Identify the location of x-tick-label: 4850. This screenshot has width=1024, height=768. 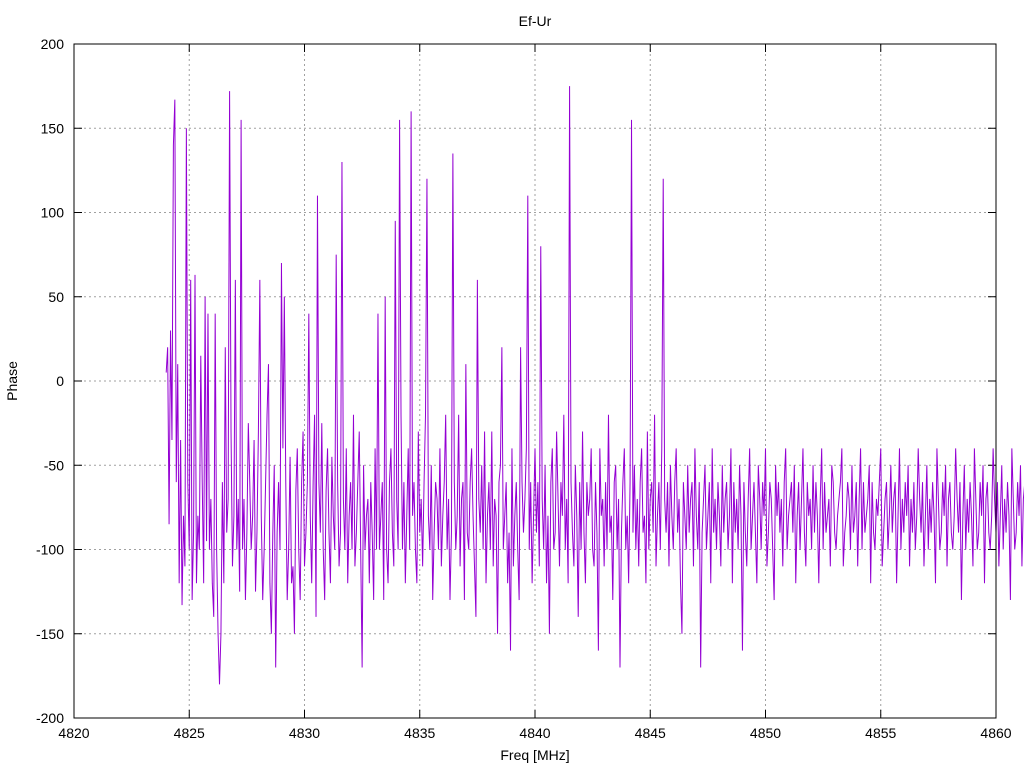
(765, 733).